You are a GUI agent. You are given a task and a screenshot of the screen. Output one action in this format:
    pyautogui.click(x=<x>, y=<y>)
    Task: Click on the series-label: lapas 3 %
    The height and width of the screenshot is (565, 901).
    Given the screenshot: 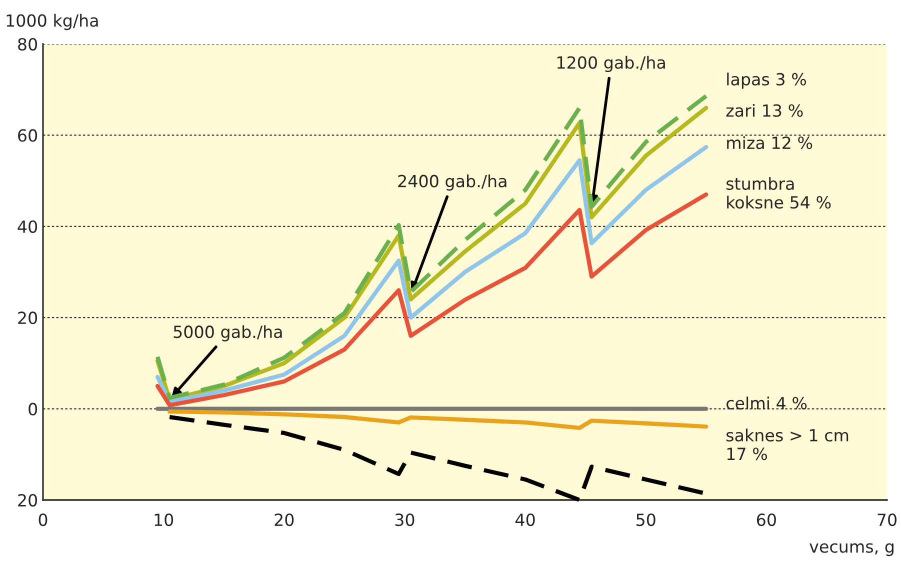 What is the action you would take?
    pyautogui.click(x=766, y=80)
    